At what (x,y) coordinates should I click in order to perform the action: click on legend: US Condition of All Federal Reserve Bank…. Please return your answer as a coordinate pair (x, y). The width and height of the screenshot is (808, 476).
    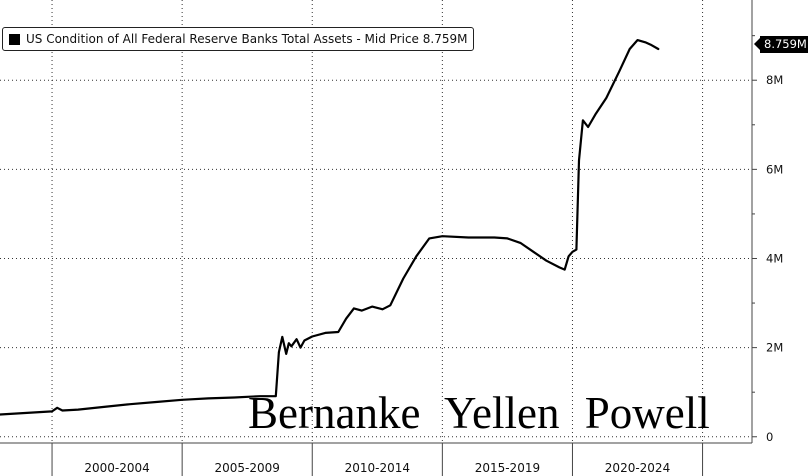
    Looking at the image, I should click on (238, 39).